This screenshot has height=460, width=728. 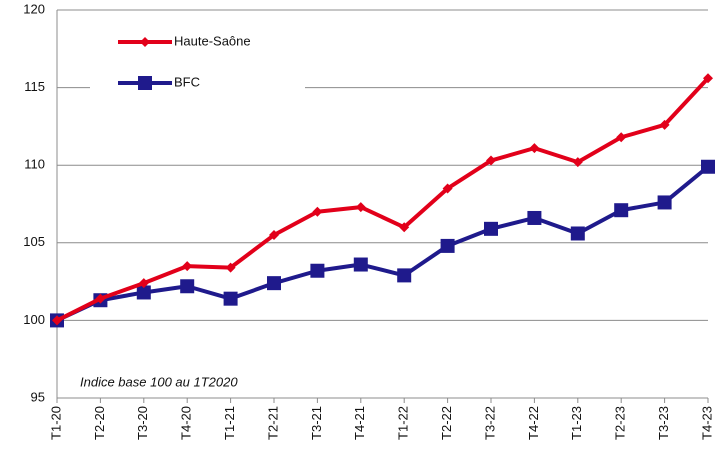 What do you see at coordinates (34, 86) in the screenshot?
I see `y-tick-label: 115` at bounding box center [34, 86].